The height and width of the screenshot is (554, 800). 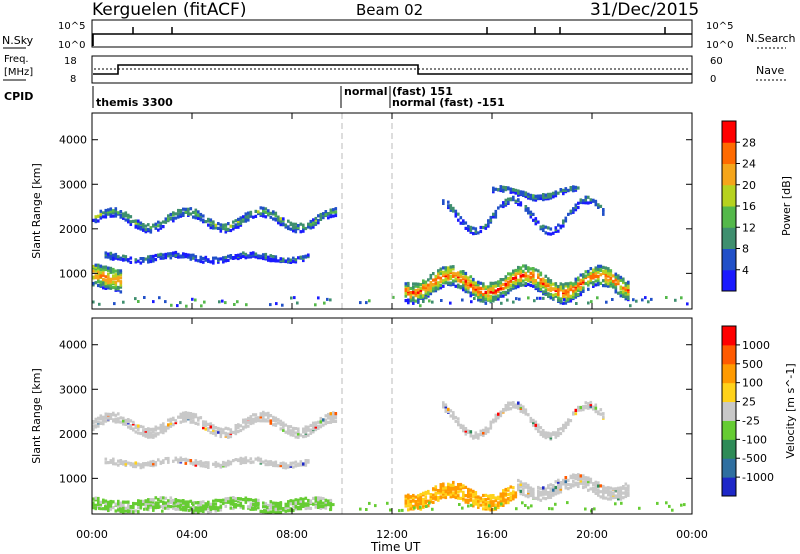 I want to click on nsky-tick-right-bottom: 10^0, so click(x=719, y=45).